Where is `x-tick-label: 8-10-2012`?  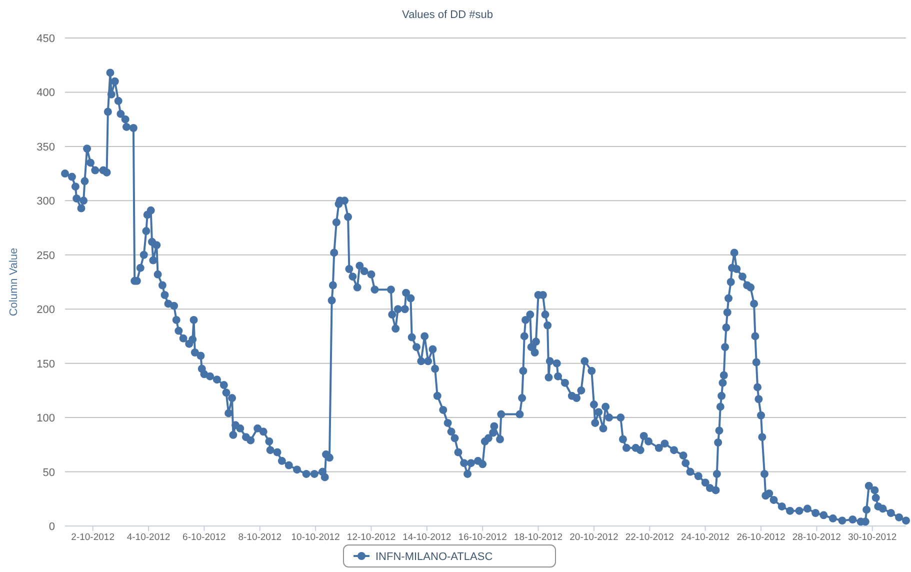
x-tick-label: 8-10-2012 is located at coordinates (260, 537).